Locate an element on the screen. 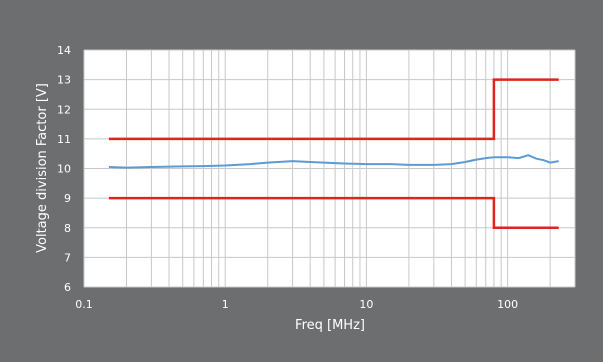 Image resolution: width=603 pixels, height=362 pixels. y-axis-label: Voltage division Factor [V] is located at coordinates (42, 168).